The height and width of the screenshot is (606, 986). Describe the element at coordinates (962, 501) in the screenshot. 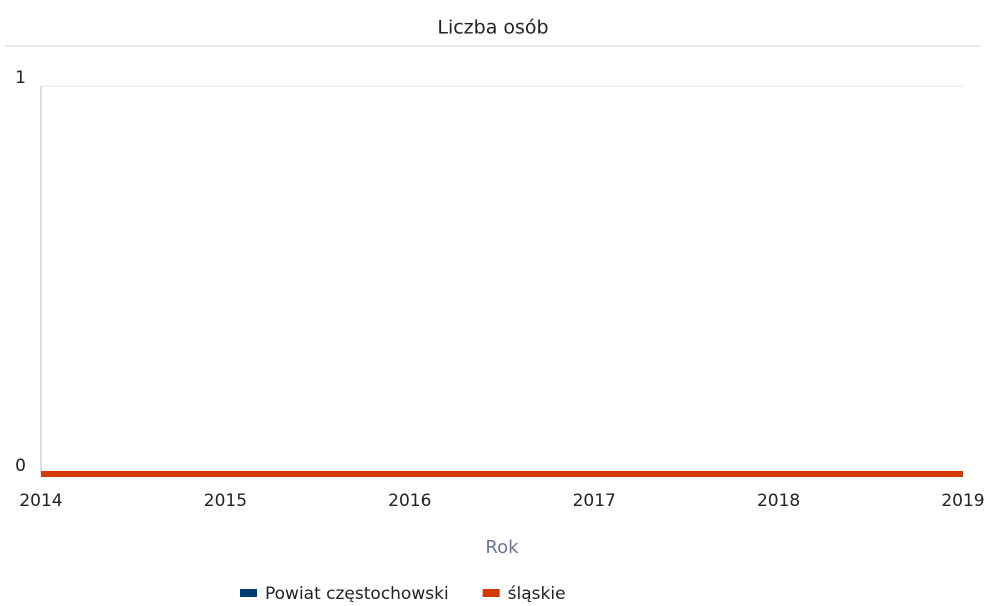

I see `x-tick-label: 2019` at that location.